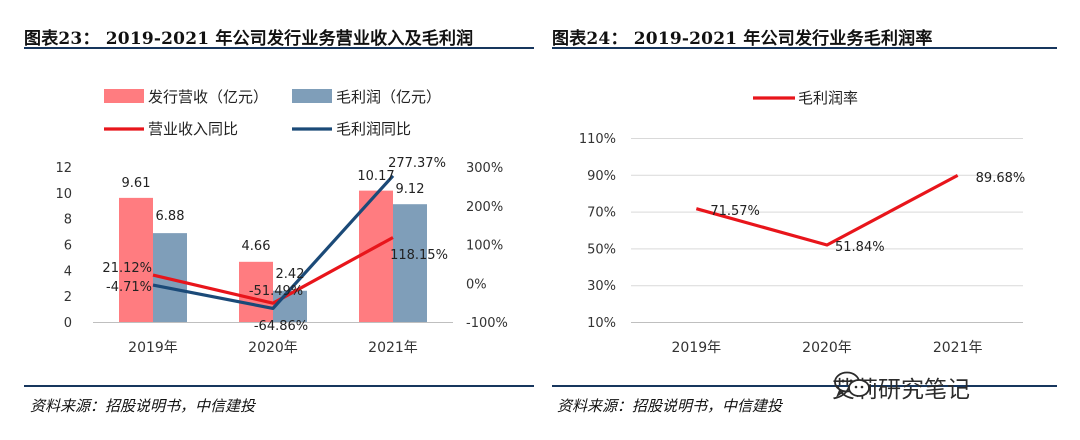 Image resolution: width=1080 pixels, height=440 pixels. Describe the element at coordinates (63, 168) in the screenshot. I see `y-left-tick-label: 12` at that location.